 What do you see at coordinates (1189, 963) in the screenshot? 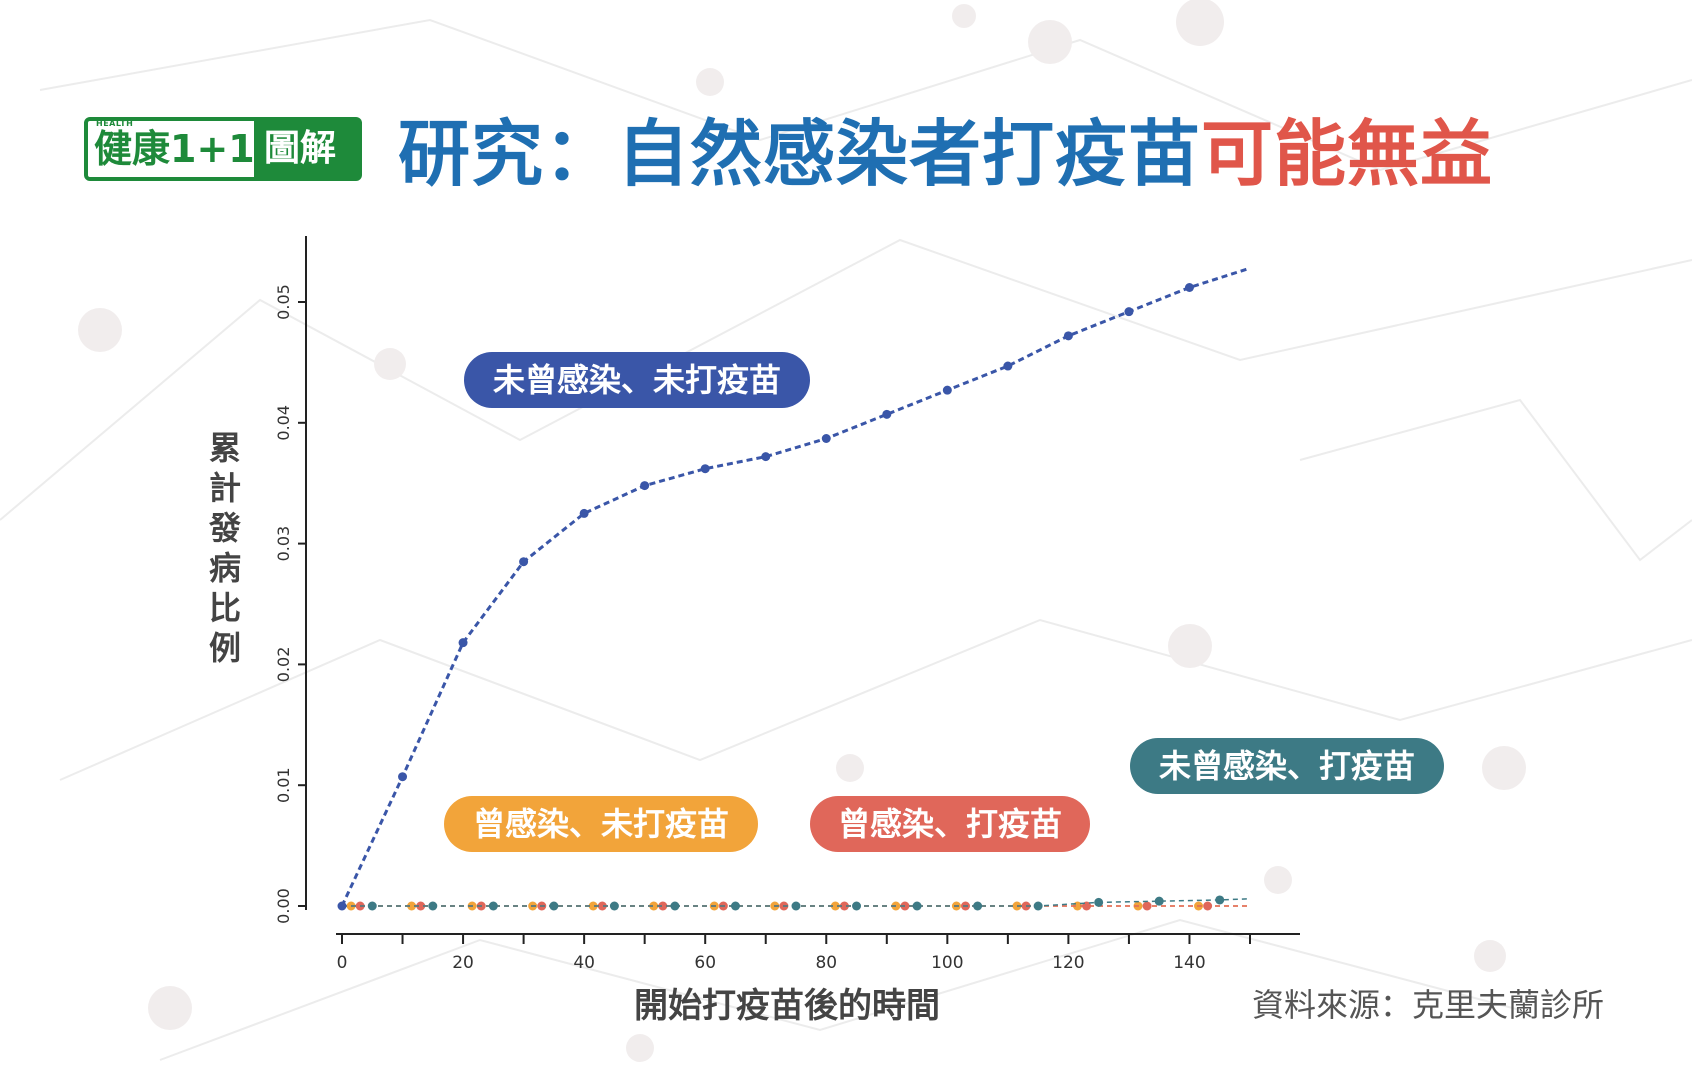
I see `x-tick-label: 140` at bounding box center [1189, 963].